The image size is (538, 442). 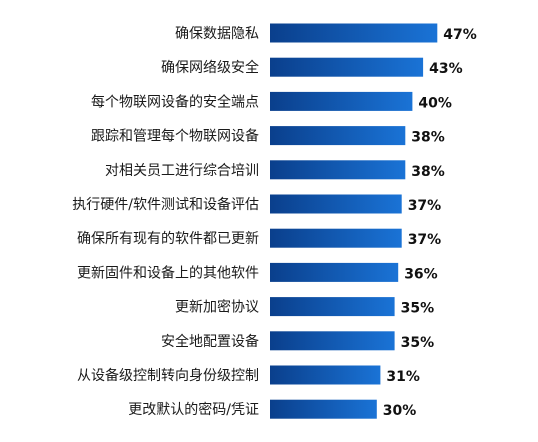 What do you see at coordinates (210, 341) in the screenshot?
I see `category-label-10: 安全地配置设备` at bounding box center [210, 341].